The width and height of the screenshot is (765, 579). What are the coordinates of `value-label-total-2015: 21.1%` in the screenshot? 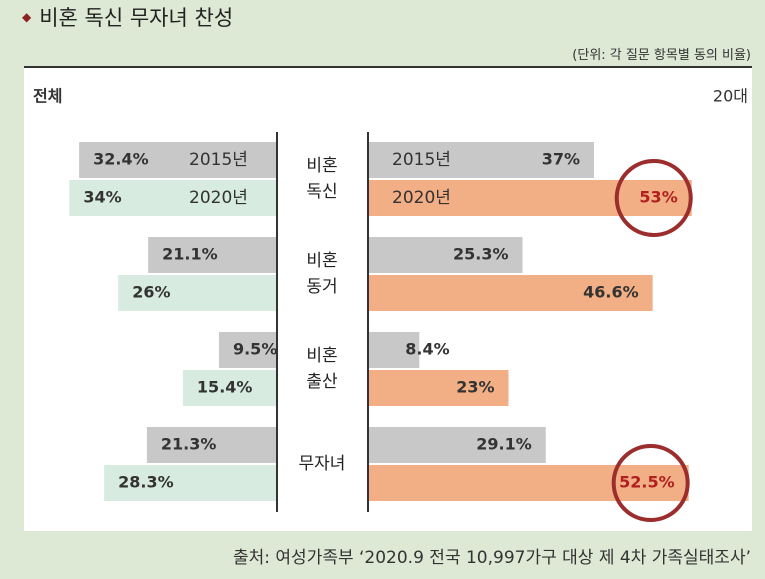 It's located at (190, 254).